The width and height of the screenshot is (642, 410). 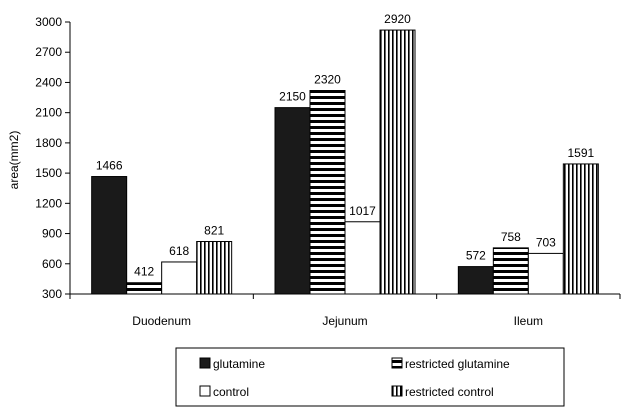 I want to click on bar-control-duodenum, so click(x=179, y=278).